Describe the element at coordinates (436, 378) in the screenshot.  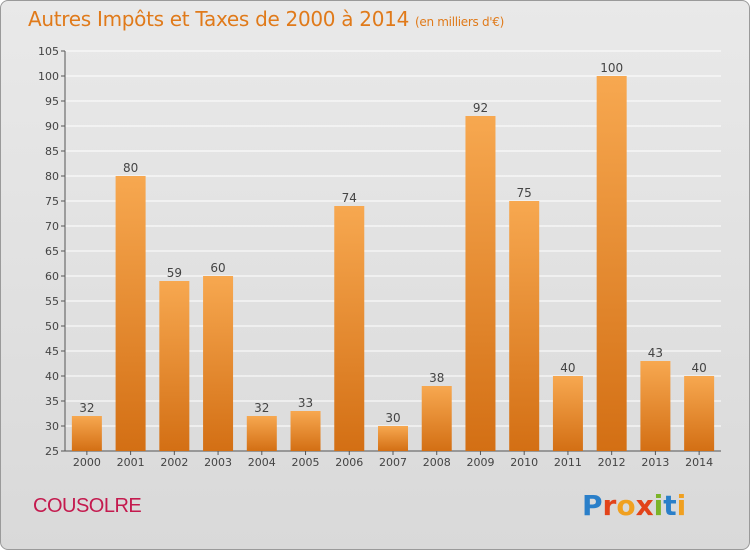
I see `bar-value-label: 38` at that location.